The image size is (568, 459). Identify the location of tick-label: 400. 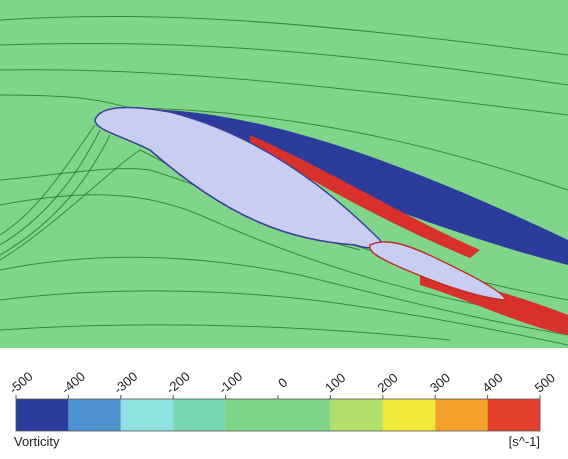
(492, 382).